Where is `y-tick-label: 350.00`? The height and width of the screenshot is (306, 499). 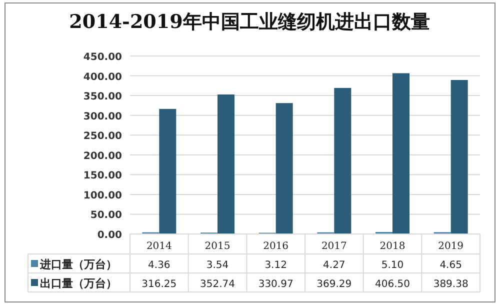
y-tick-label: 350.00 is located at coordinates (102, 97).